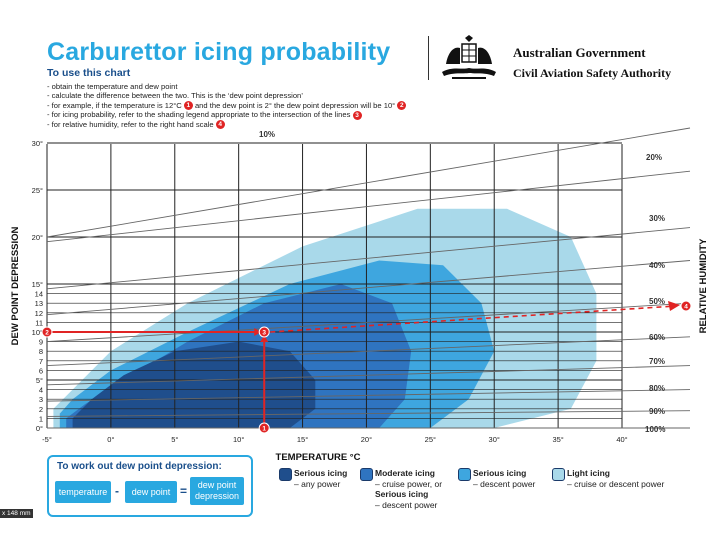  What do you see at coordinates (110, 439) in the screenshot?
I see `x-tick-label: 0°` at bounding box center [110, 439].